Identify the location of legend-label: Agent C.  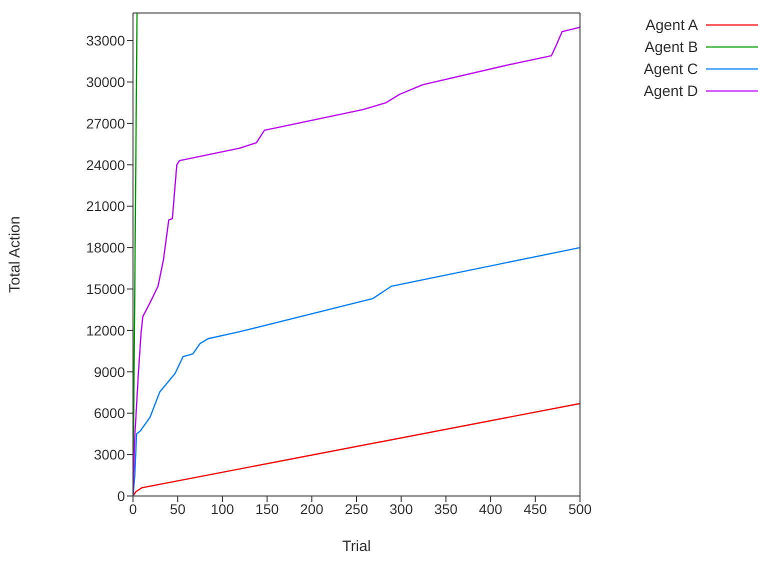
(670, 69).